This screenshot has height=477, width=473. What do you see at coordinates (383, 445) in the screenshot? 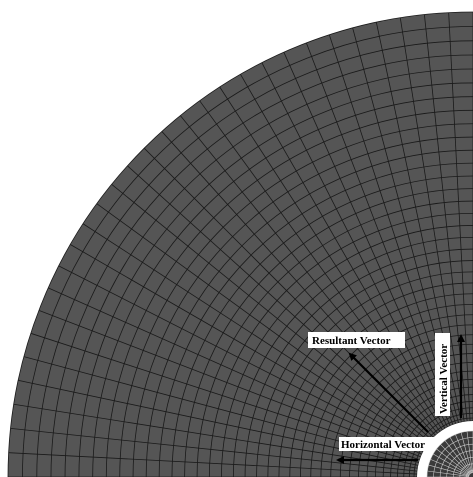
I see `horizontal-vector-text: Horizontal Vector` at bounding box center [383, 445].